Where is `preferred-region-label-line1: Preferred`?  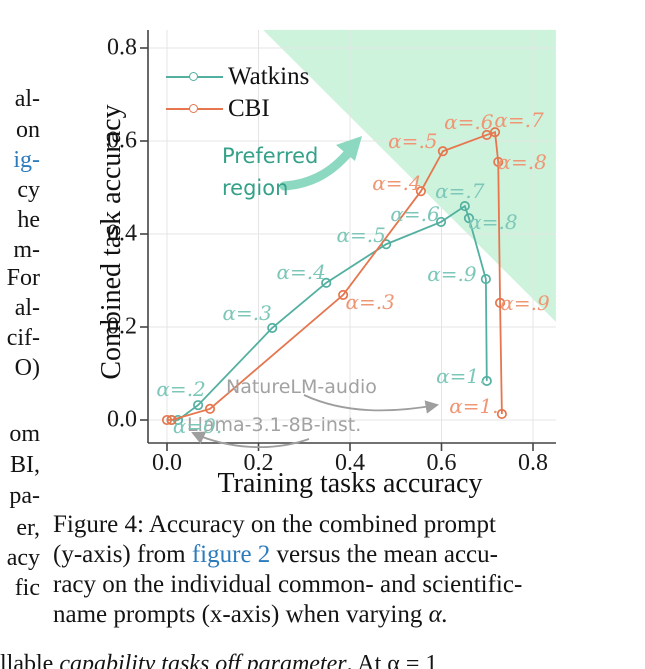 preferred-region-label-line1: Preferred is located at coordinates (270, 156).